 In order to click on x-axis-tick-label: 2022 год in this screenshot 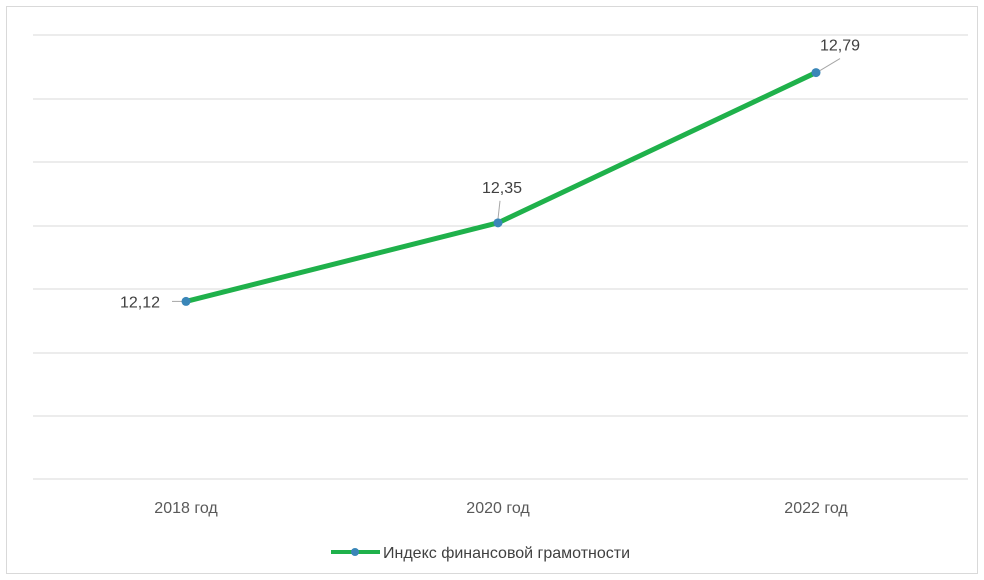, I will do `click(816, 508)`.